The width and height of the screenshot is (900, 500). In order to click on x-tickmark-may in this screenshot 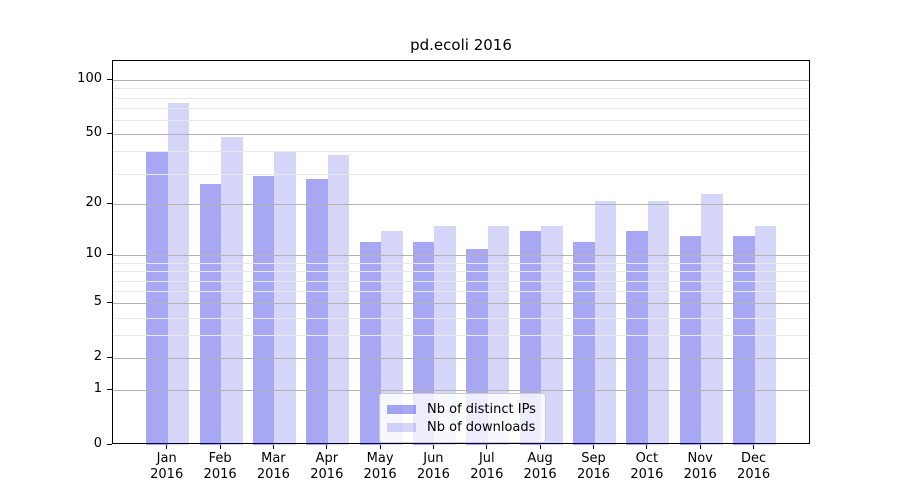, I will do `click(380, 447)`.